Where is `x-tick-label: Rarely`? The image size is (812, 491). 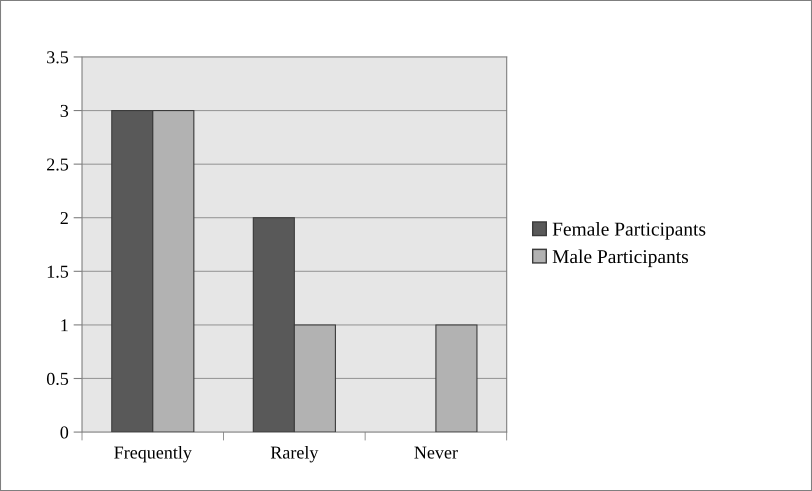 x-tick-label: Rarely is located at coordinates (294, 454).